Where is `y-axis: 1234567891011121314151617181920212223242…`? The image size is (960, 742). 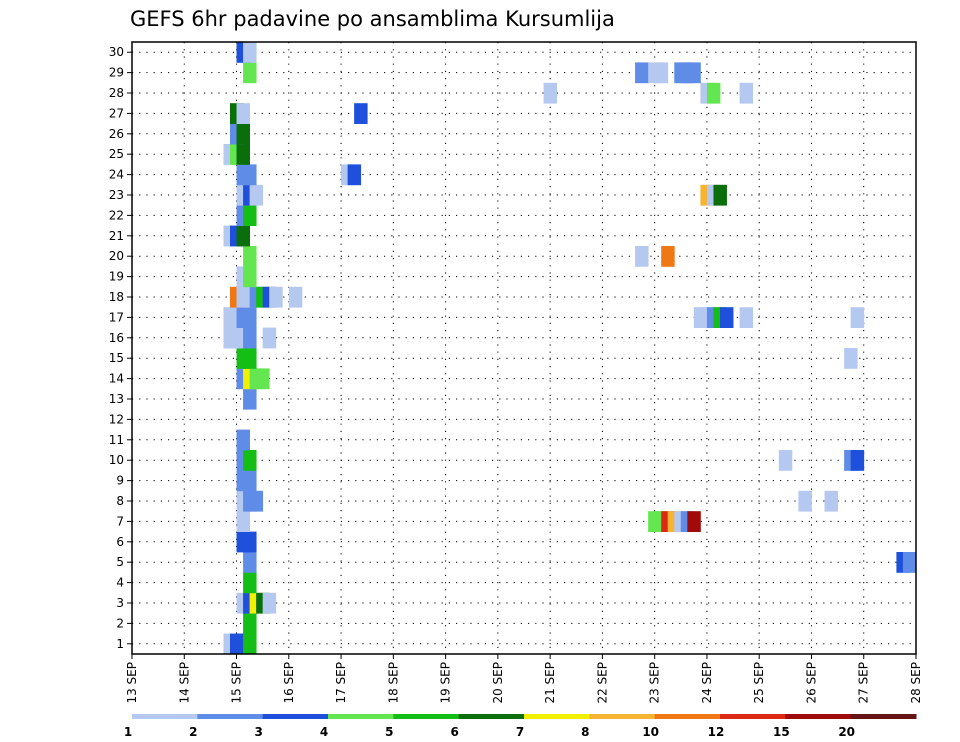 y-axis: 1234567891011121314151617181920212223242… is located at coordinates (120, 348).